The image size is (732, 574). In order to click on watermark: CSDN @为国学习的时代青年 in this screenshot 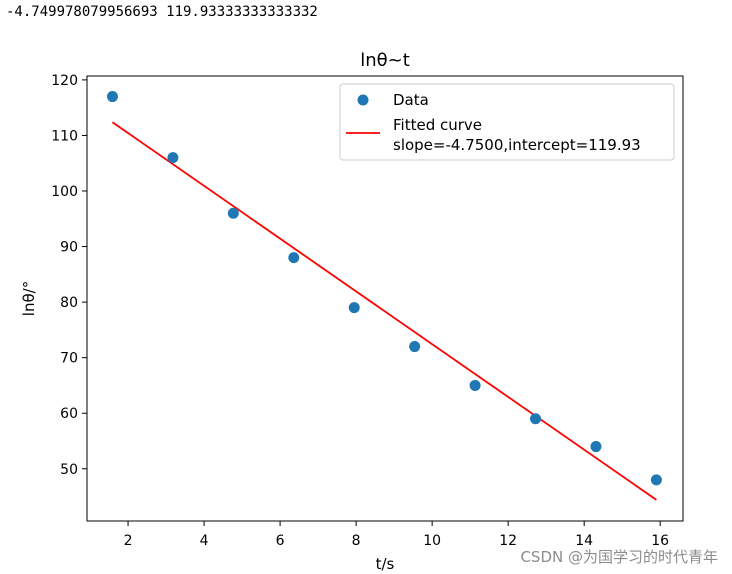, I will do `click(619, 557)`.